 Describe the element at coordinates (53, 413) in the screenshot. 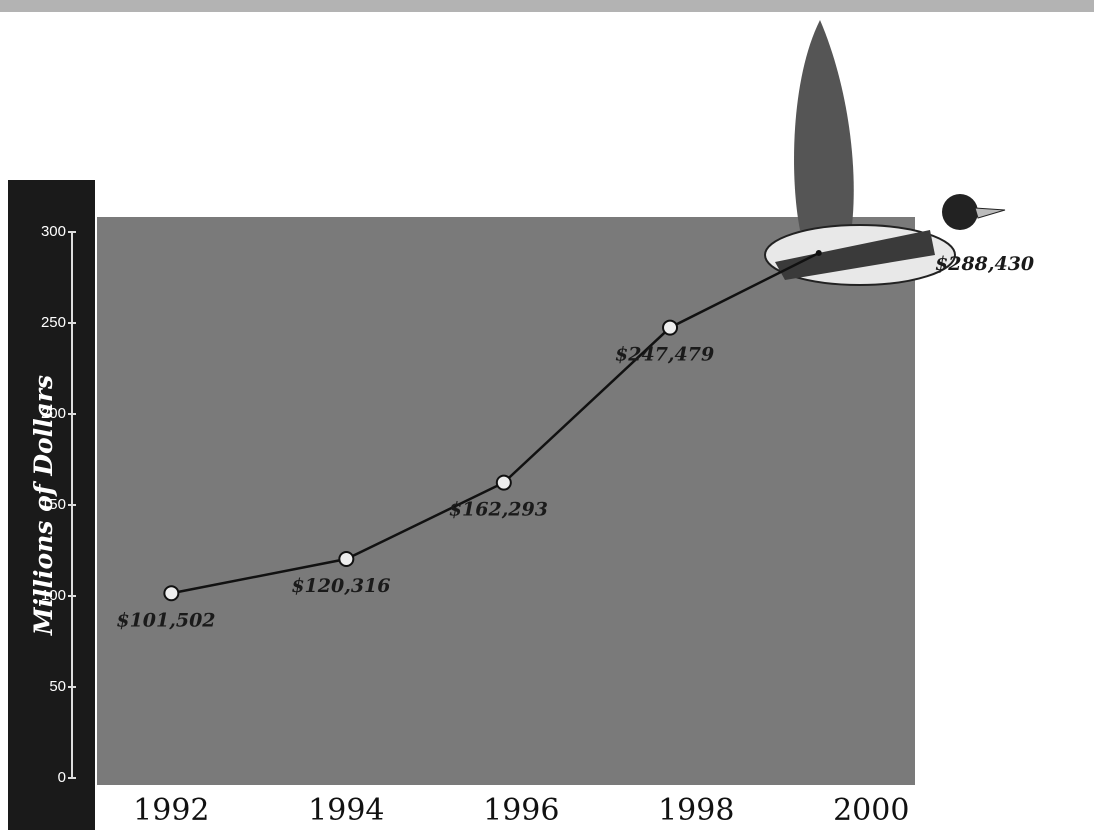

I see `y-tick-label: 200` at that location.